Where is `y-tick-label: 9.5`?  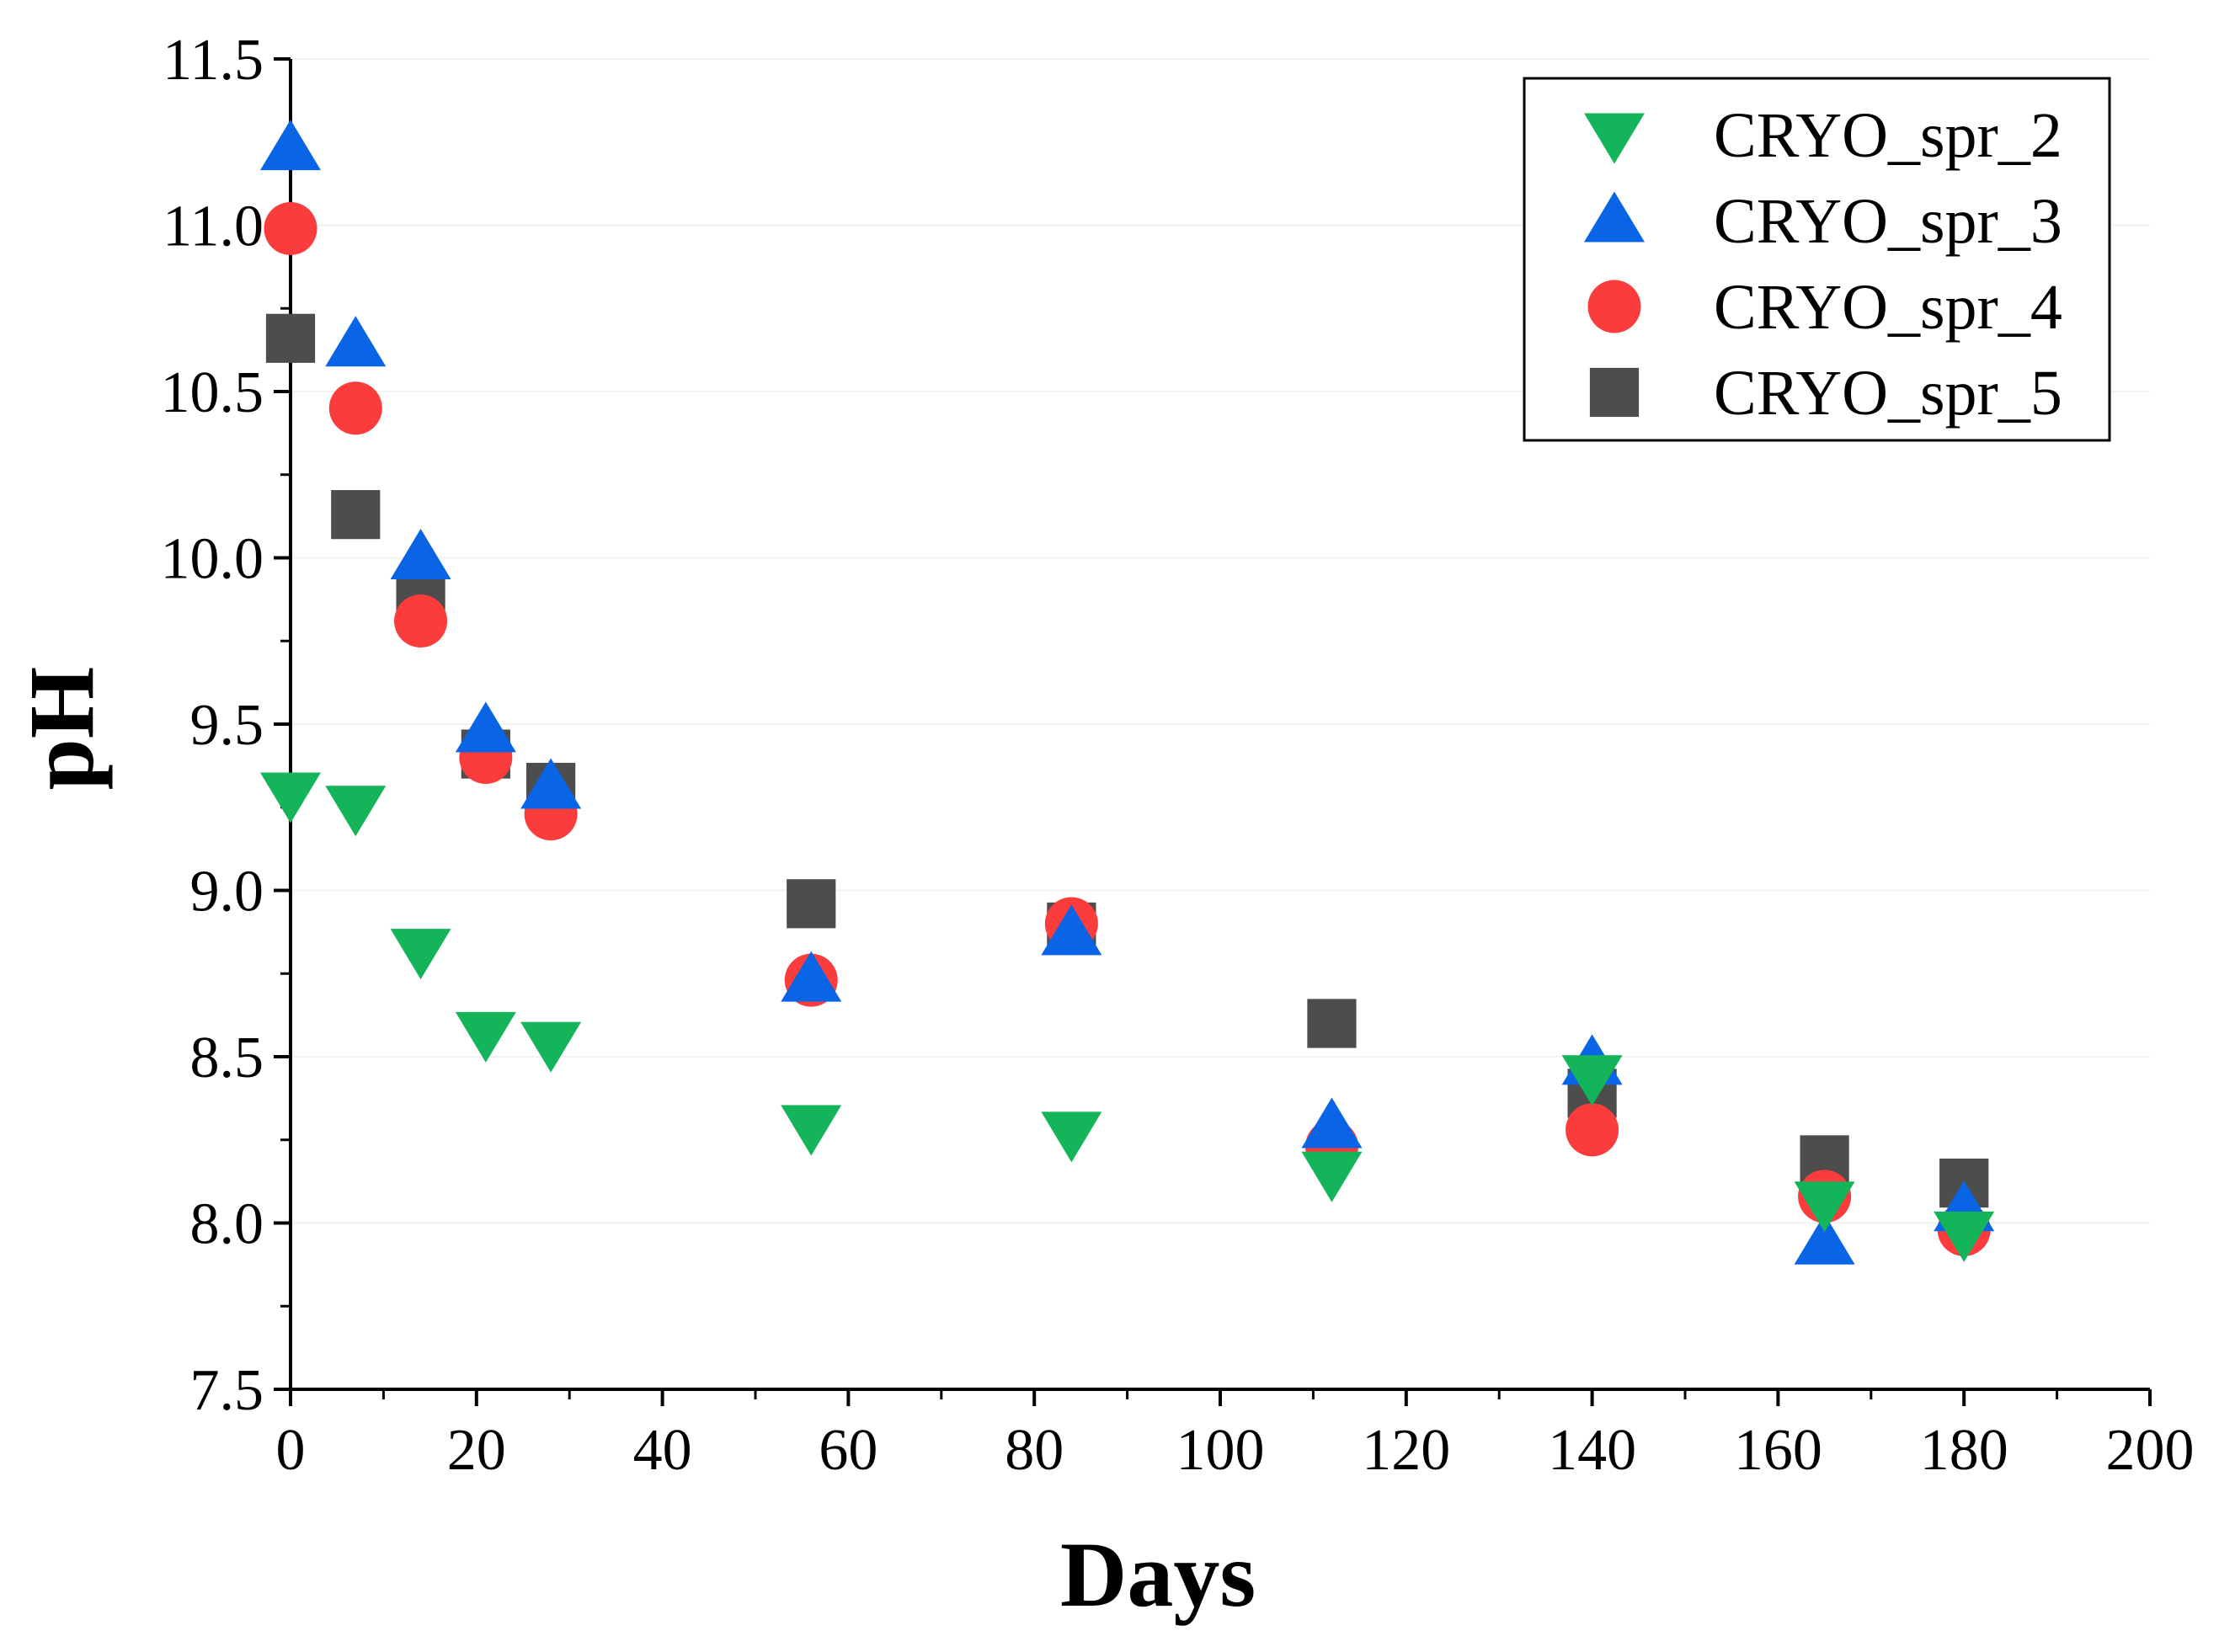
y-tick-label: 9.5 is located at coordinates (227, 725).